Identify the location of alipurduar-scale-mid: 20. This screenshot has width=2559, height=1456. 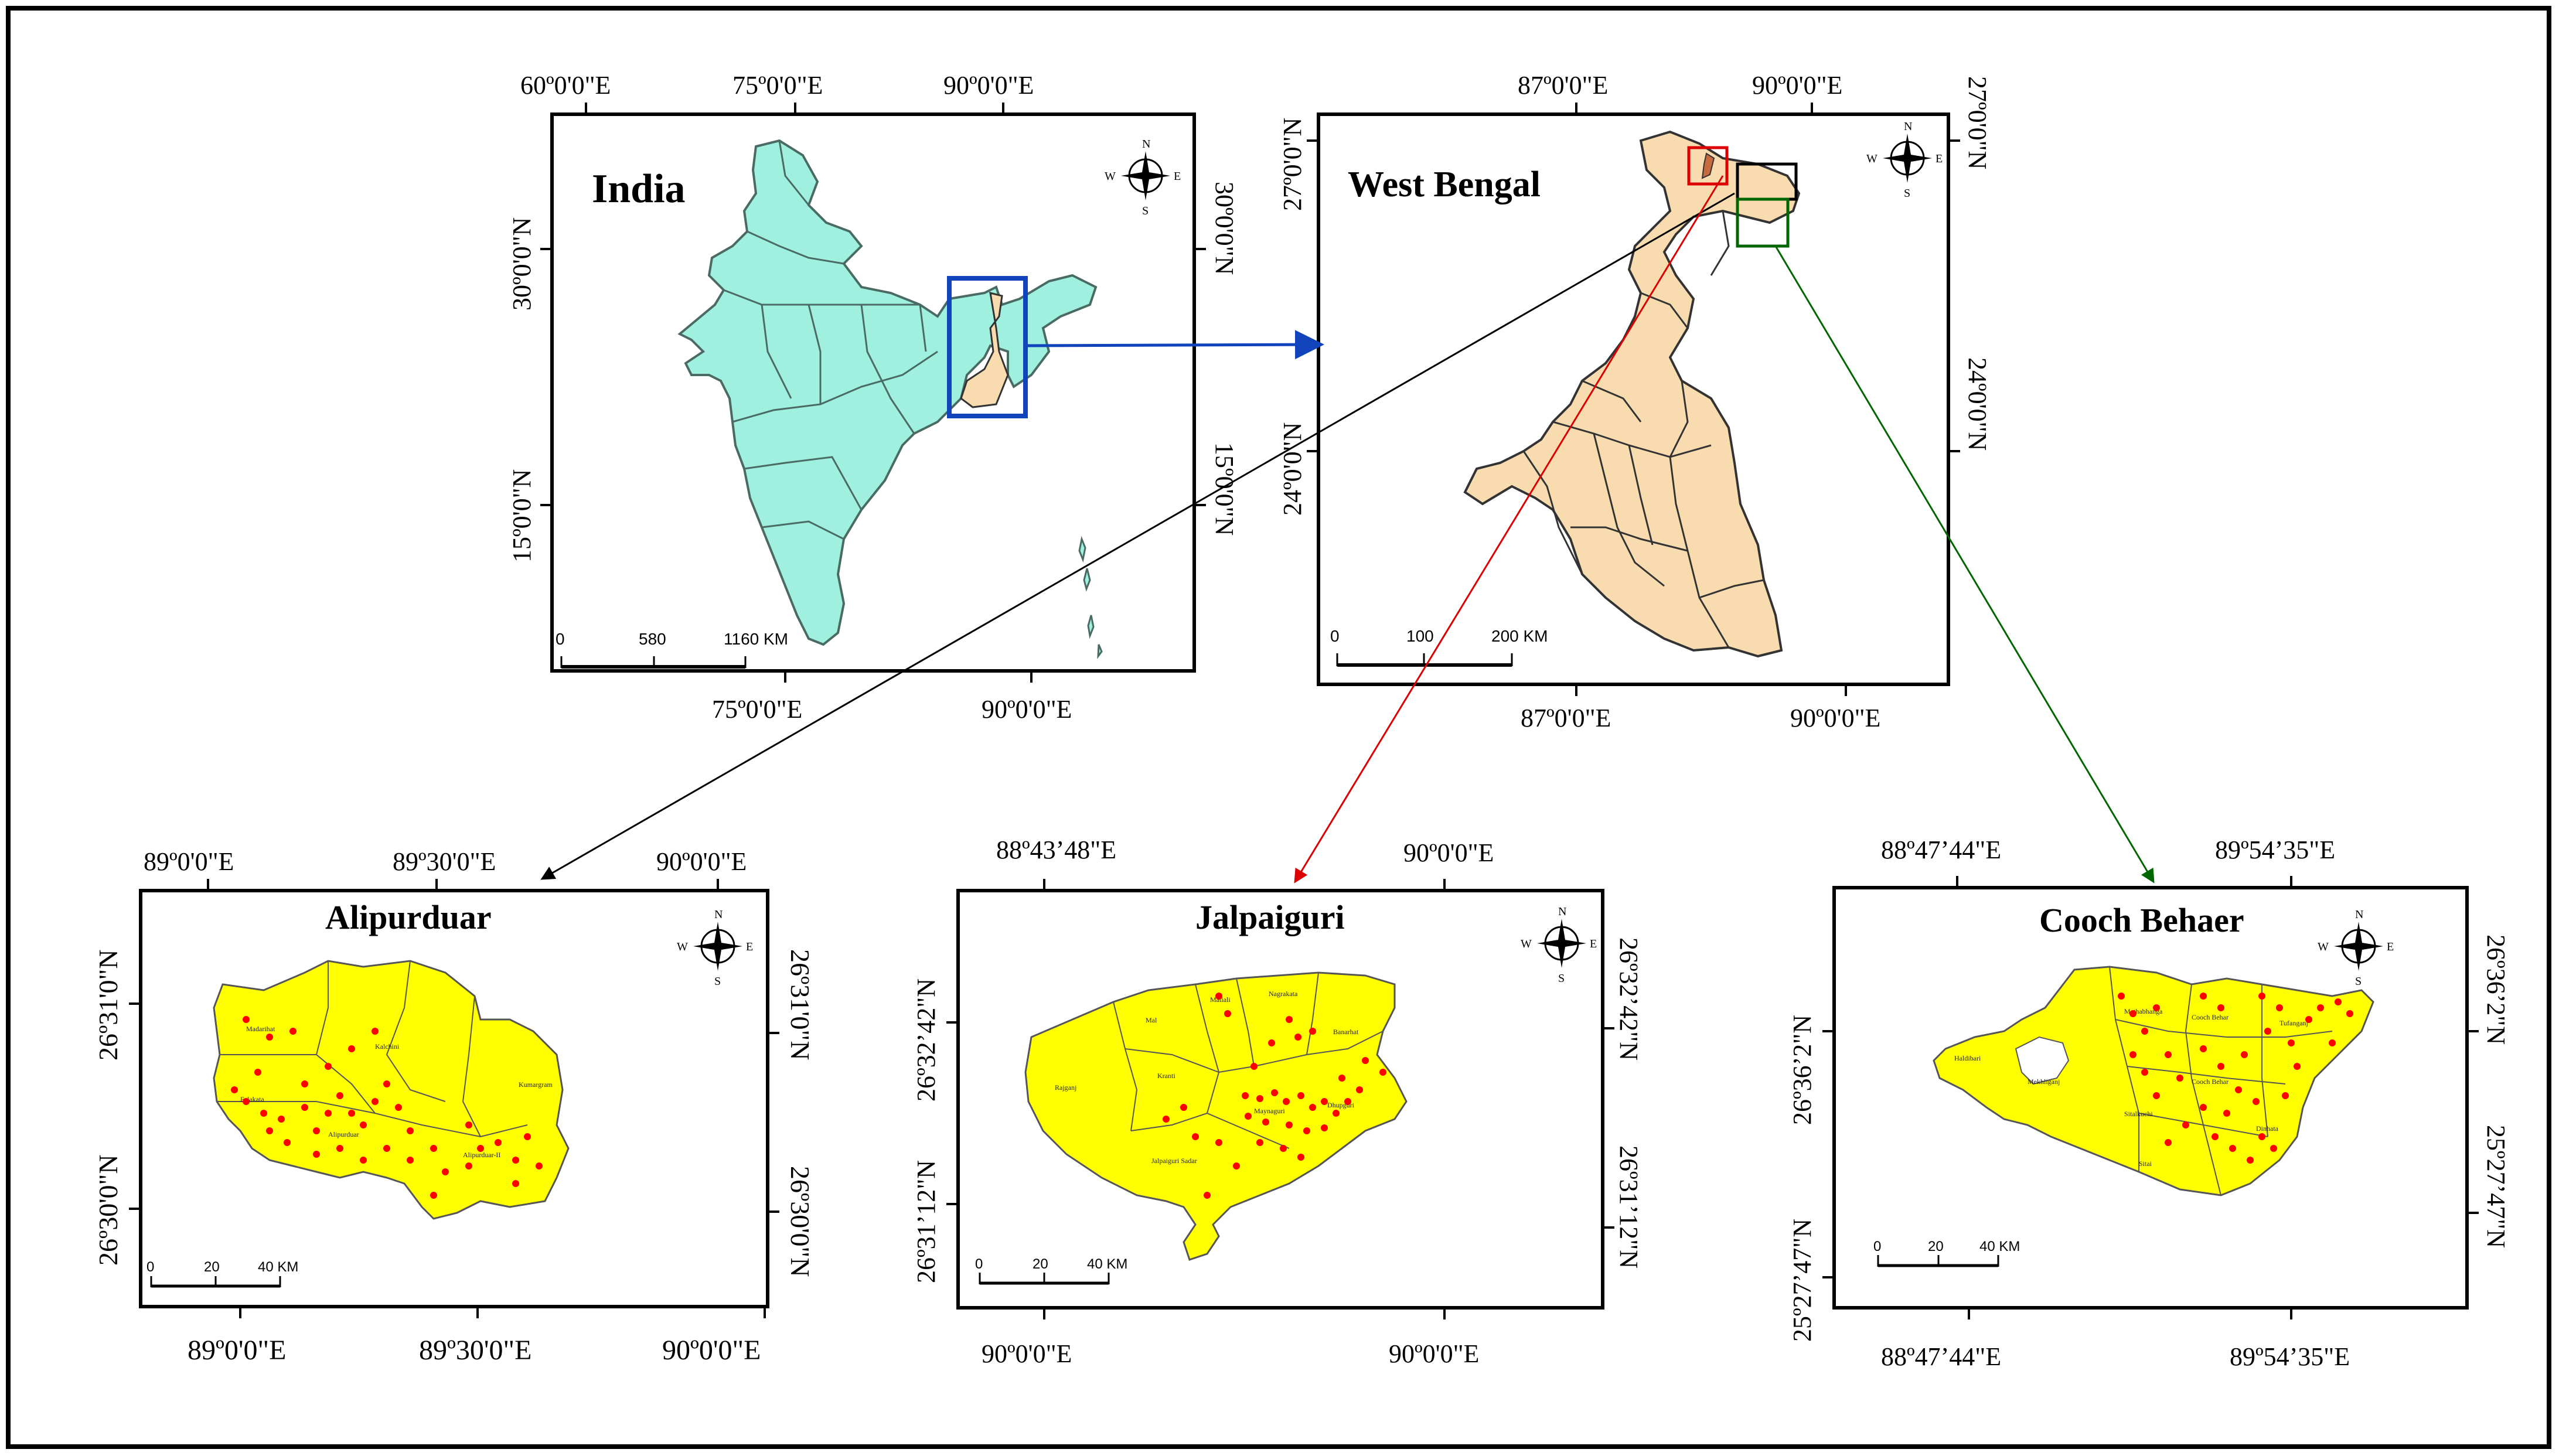
(212, 1267).